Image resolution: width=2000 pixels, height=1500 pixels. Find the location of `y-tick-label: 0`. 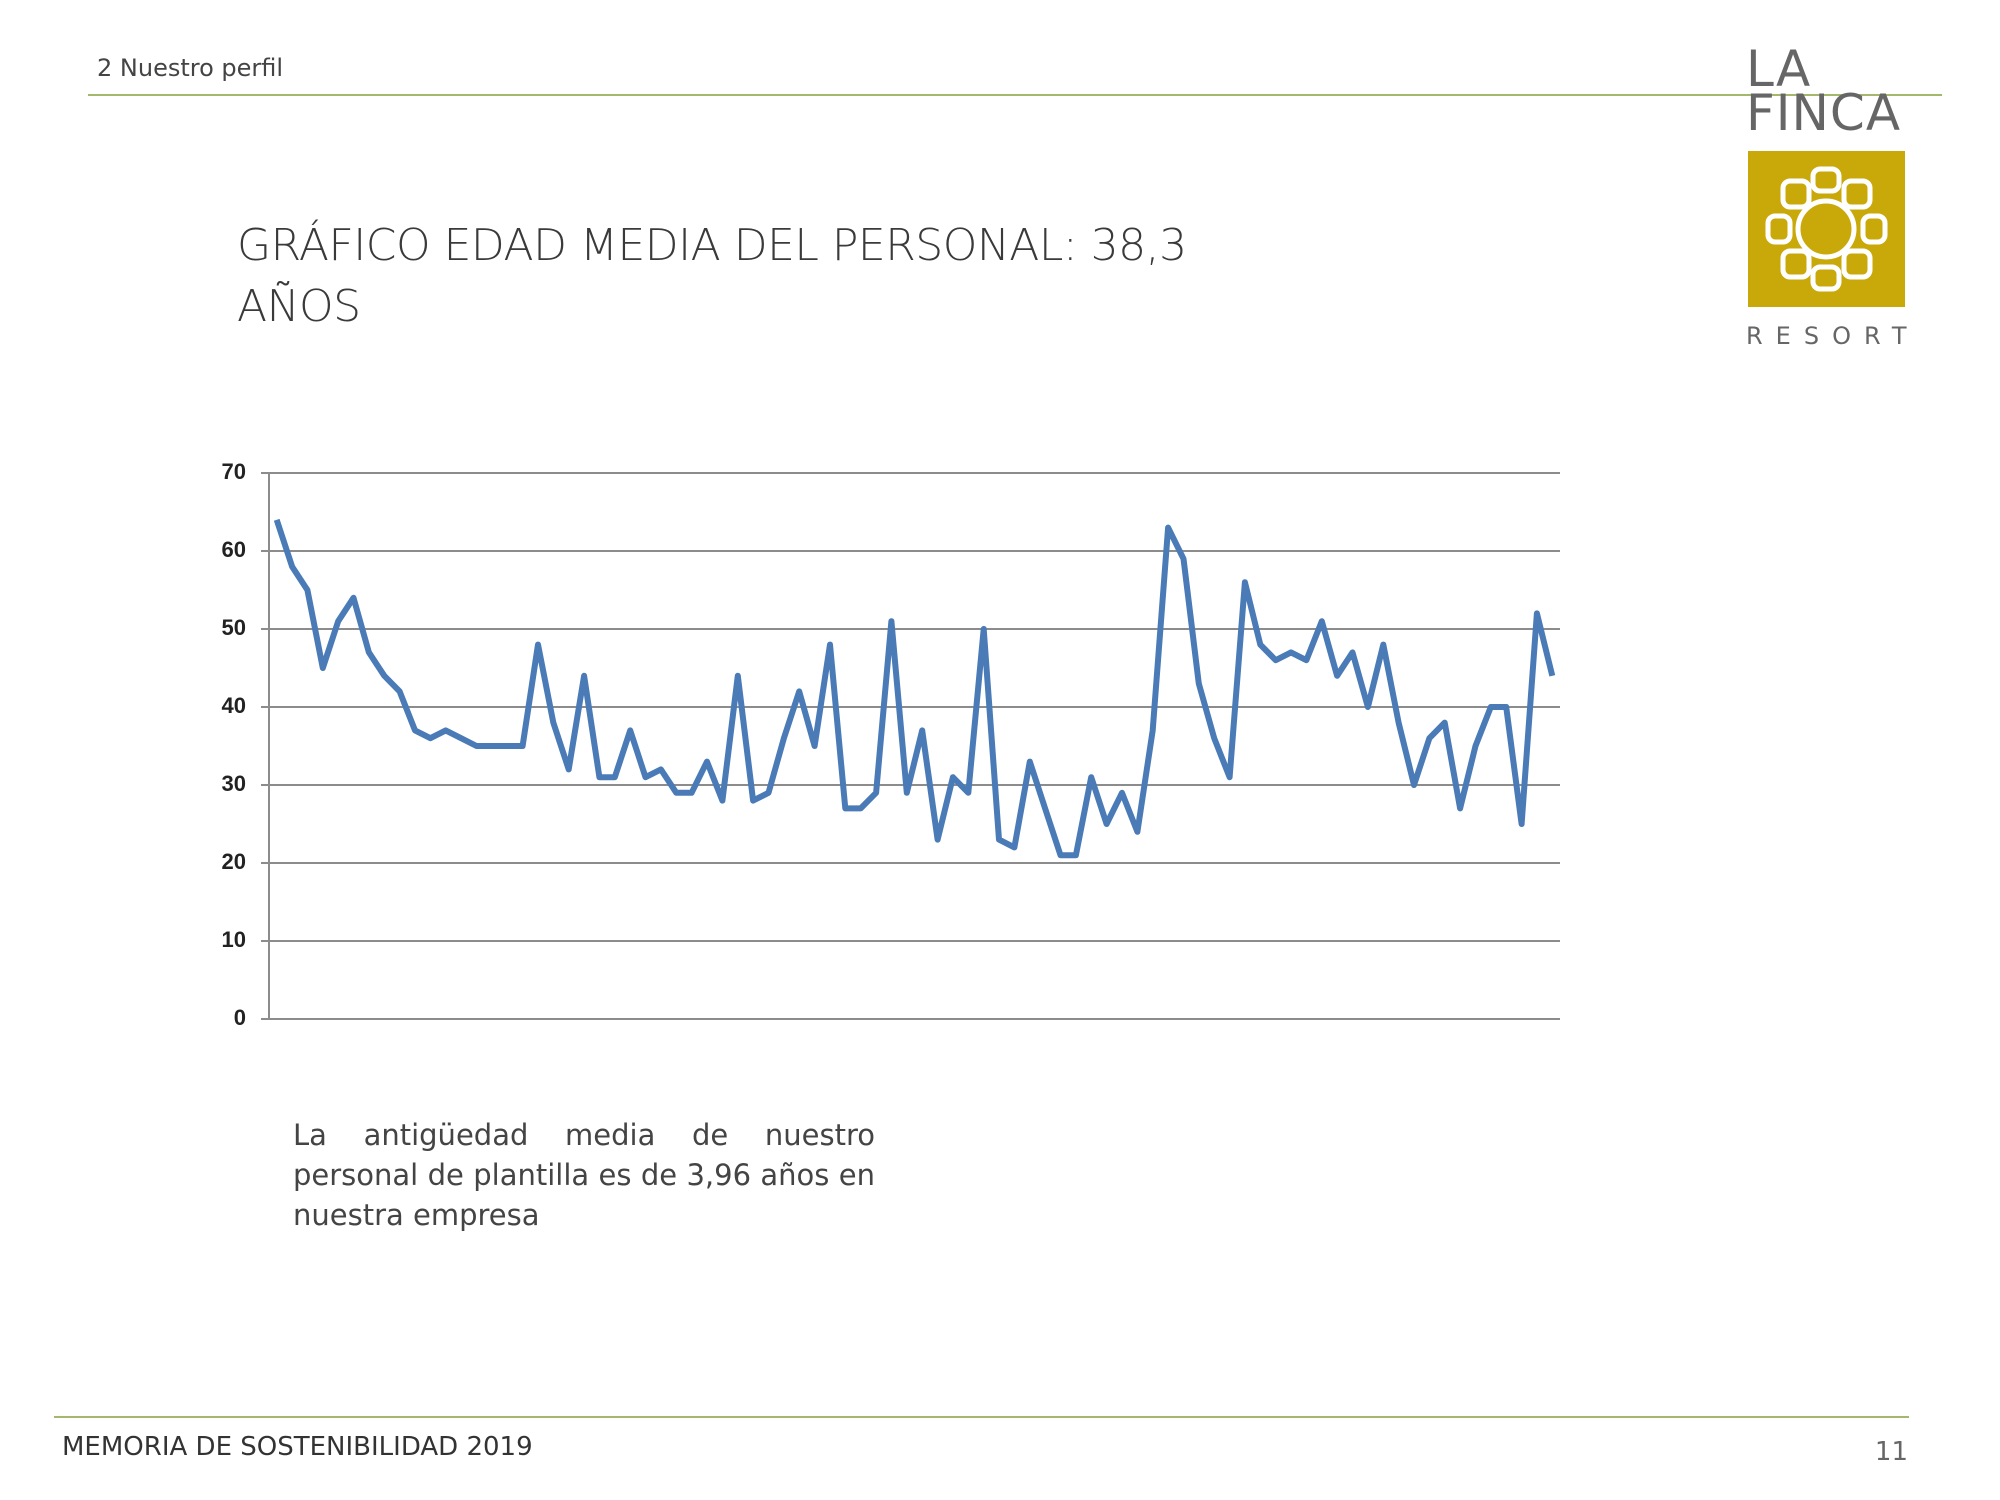

y-tick-label: 0 is located at coordinates (240, 1017).